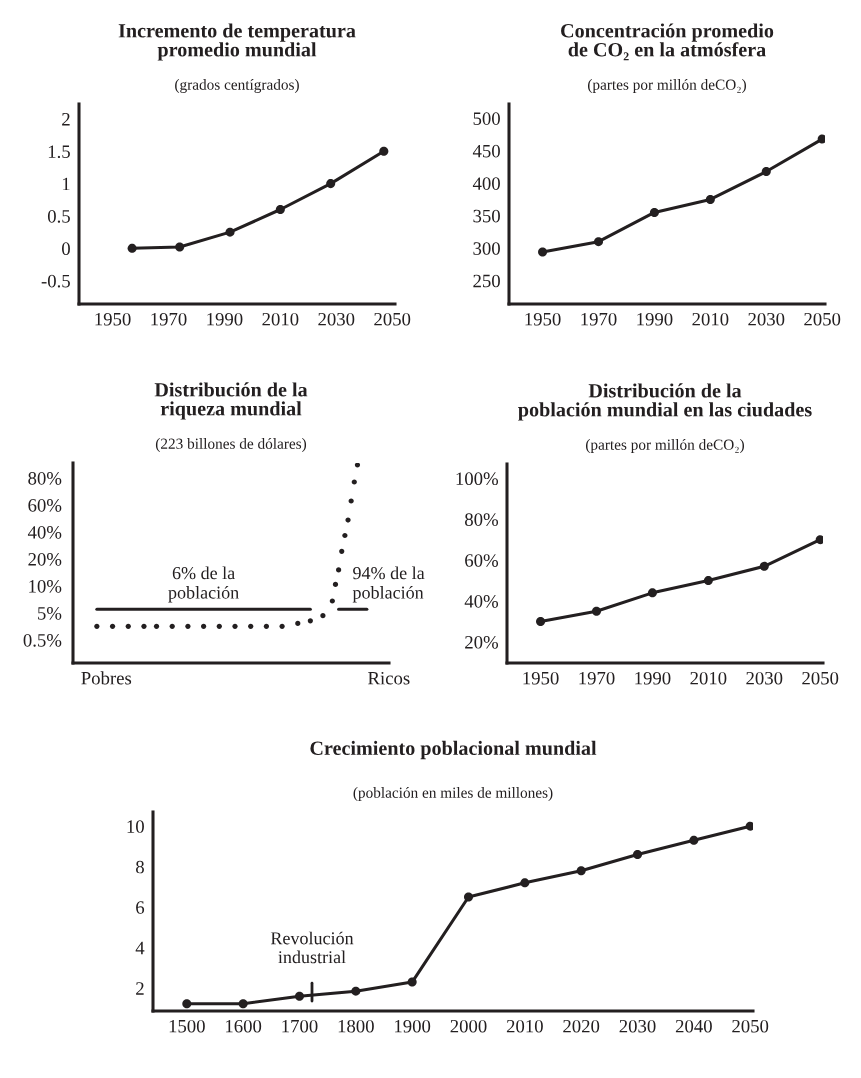  What do you see at coordinates (203, 584) in the screenshot?
I see `series-label: 6% de la población` at bounding box center [203, 584].